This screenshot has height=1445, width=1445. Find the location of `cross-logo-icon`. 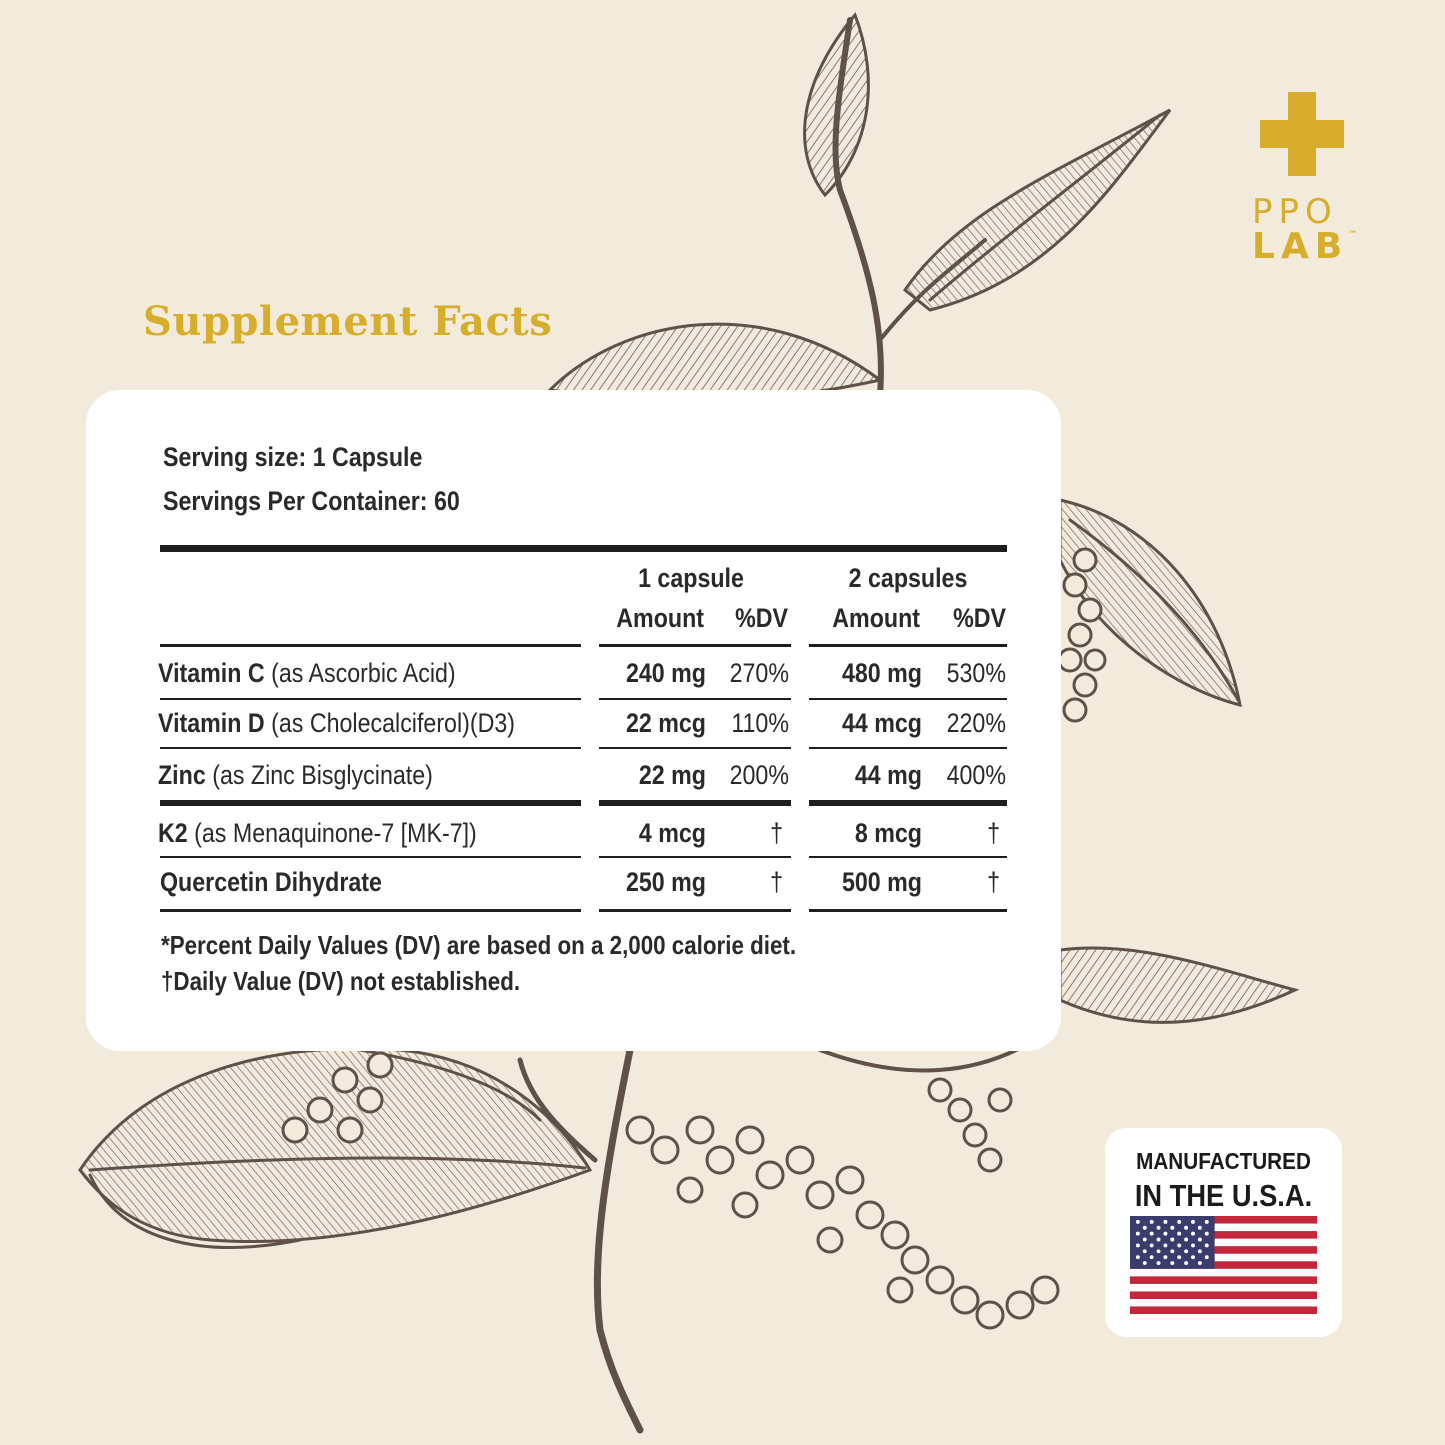

cross-logo-icon is located at coordinates (1302, 134).